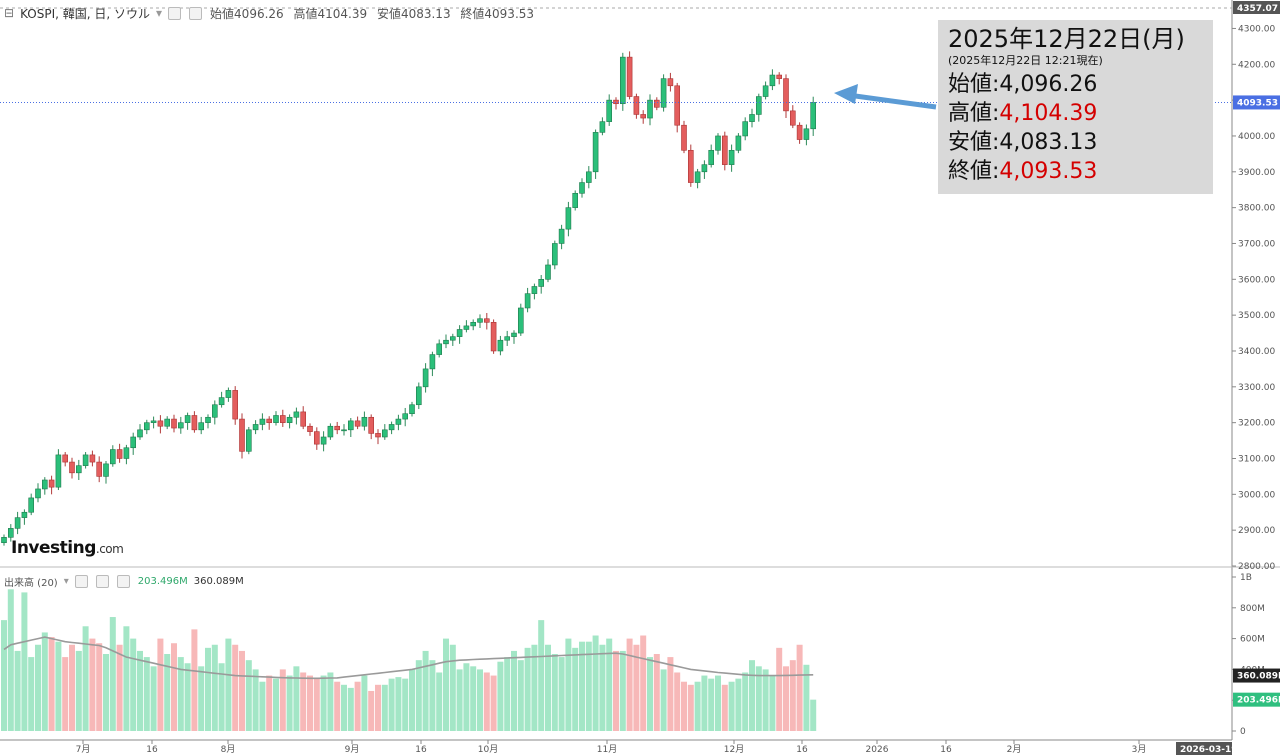  Describe the element at coordinates (1025, 60) in the screenshot. I see `info-as-of: (2025年12月22日 12:21現在)` at that location.